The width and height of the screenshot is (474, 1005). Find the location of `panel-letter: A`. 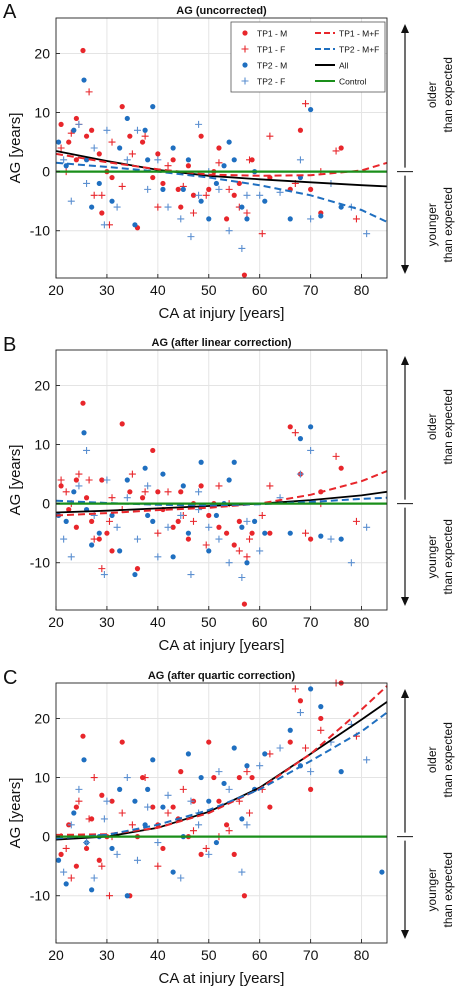

panel-letter: A is located at coordinates (10, 12).